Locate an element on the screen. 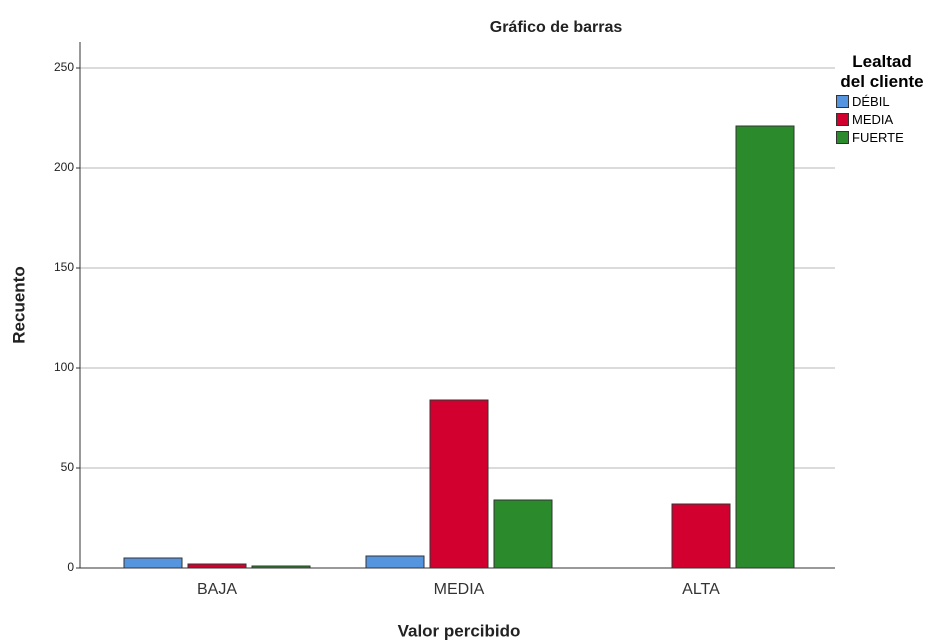 The image size is (929, 641). legend-label: MEDIA is located at coordinates (873, 119).